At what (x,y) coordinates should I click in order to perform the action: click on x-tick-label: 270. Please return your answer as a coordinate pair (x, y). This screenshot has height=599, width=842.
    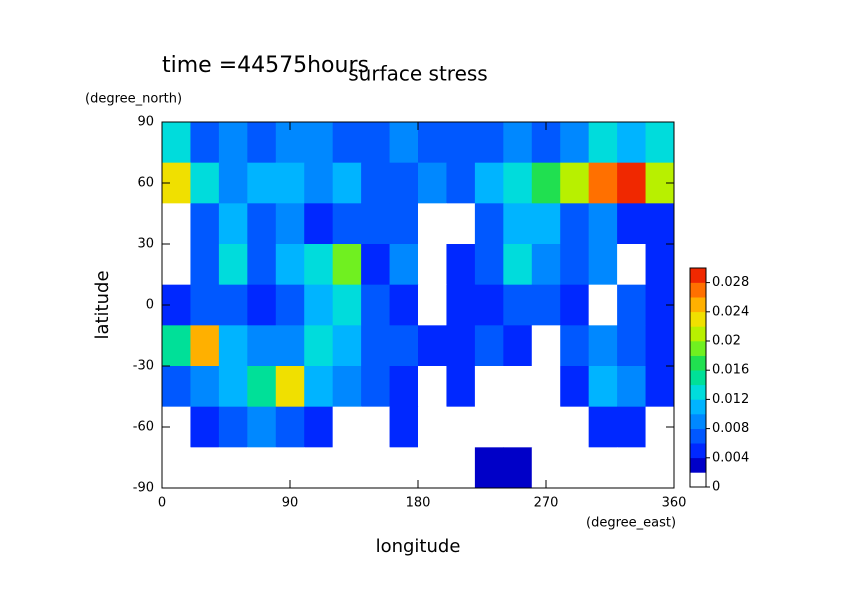
    Looking at the image, I should click on (546, 503).